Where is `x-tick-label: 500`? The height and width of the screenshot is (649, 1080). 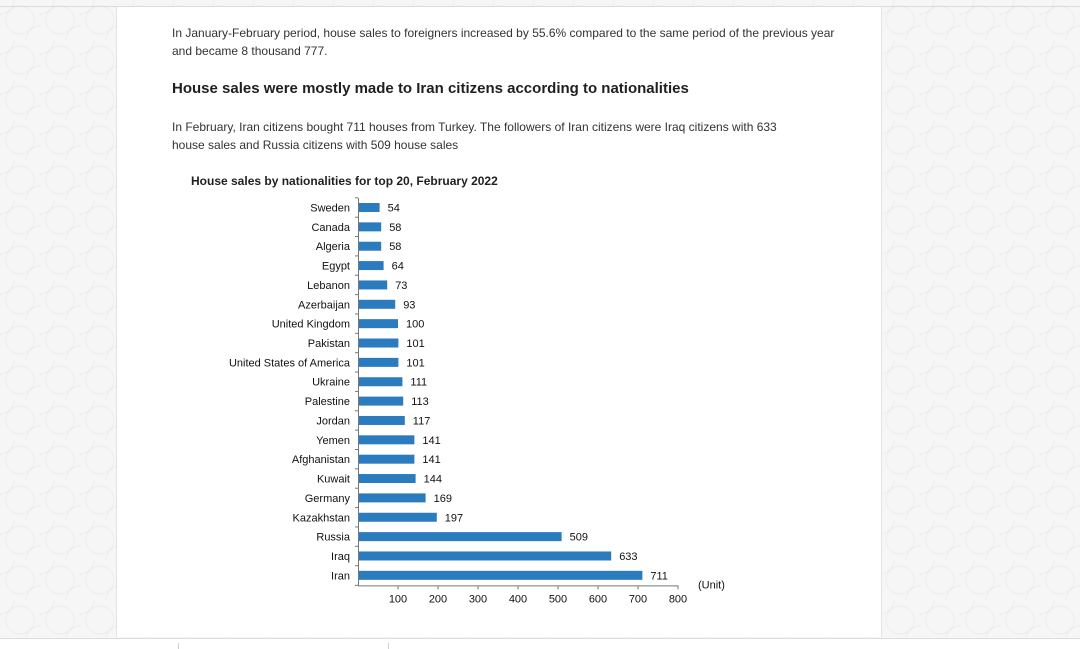
x-tick-label: 500 is located at coordinates (558, 599).